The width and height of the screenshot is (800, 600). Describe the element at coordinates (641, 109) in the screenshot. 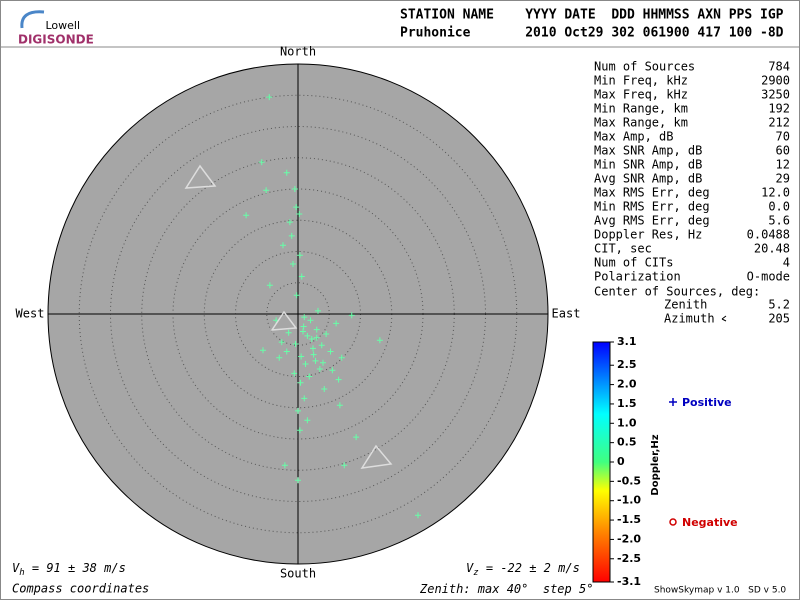

I see `stat-label: Min Range, km` at that location.